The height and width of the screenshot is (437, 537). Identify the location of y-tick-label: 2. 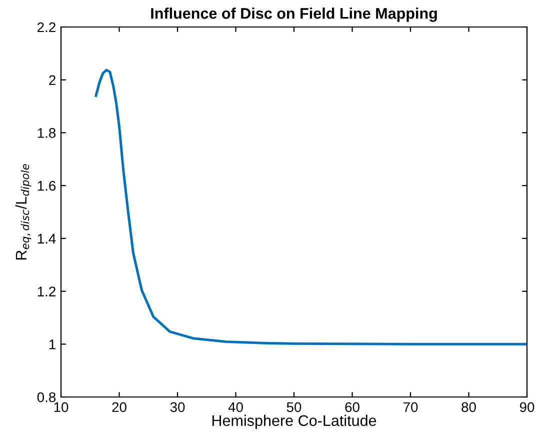
(52, 80).